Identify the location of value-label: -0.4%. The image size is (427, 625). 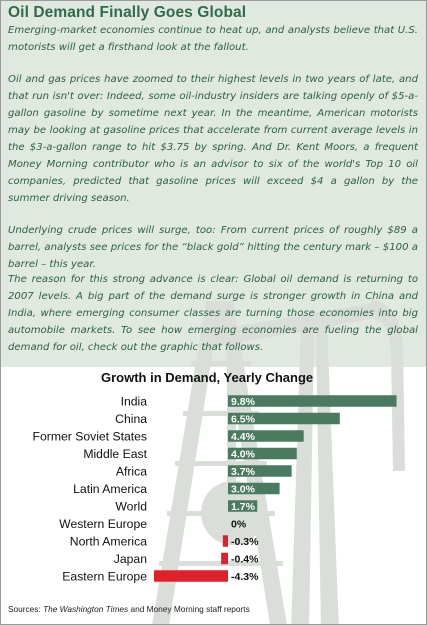
(245, 560).